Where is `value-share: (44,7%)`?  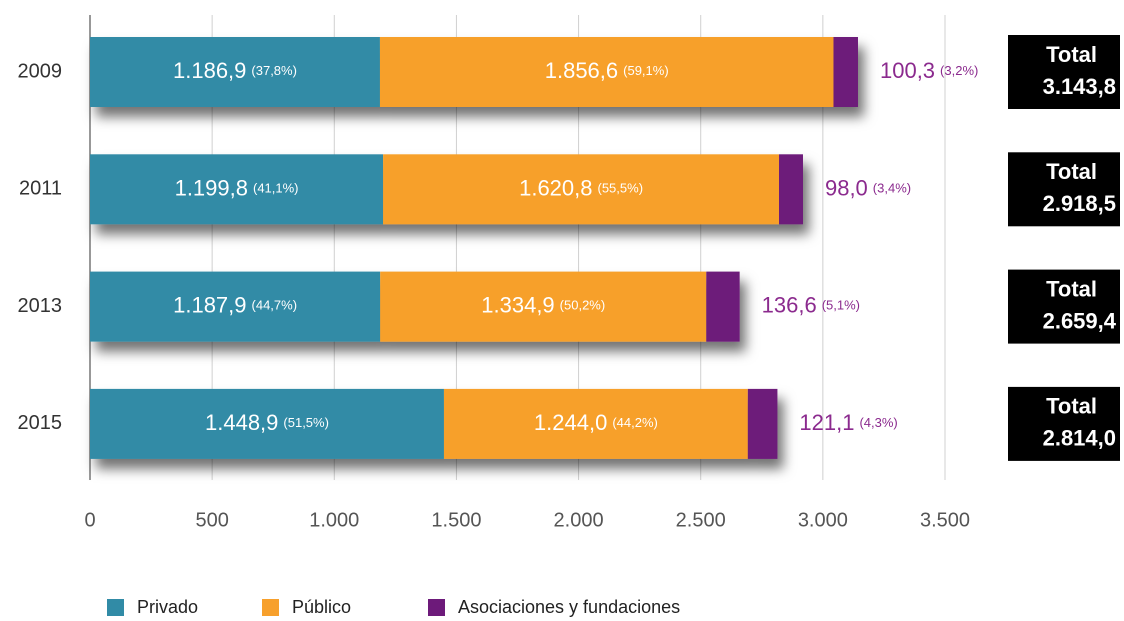 value-share: (44,7%) is located at coordinates (275, 305).